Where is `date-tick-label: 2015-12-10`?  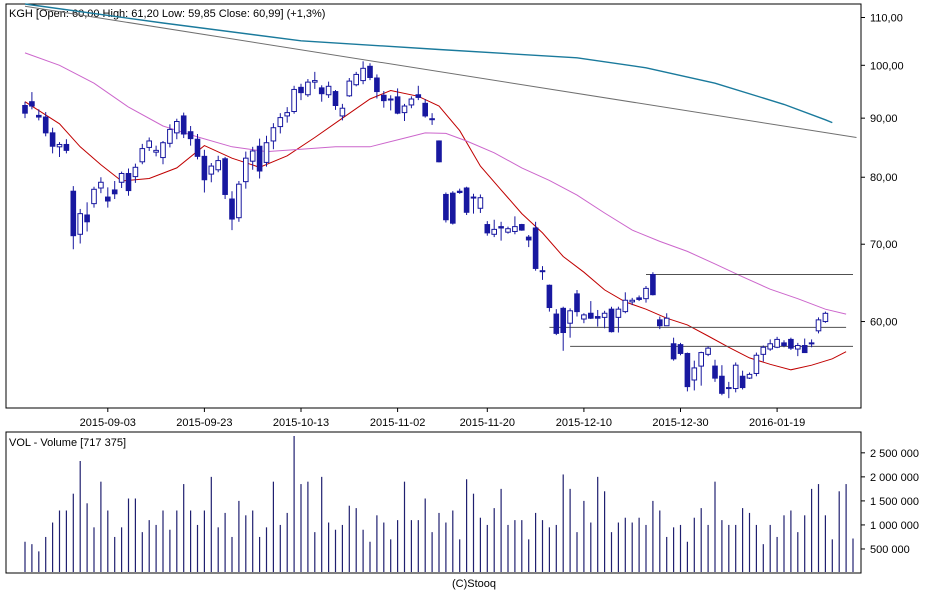 date-tick-label: 2015-12-10 is located at coordinates (584, 423).